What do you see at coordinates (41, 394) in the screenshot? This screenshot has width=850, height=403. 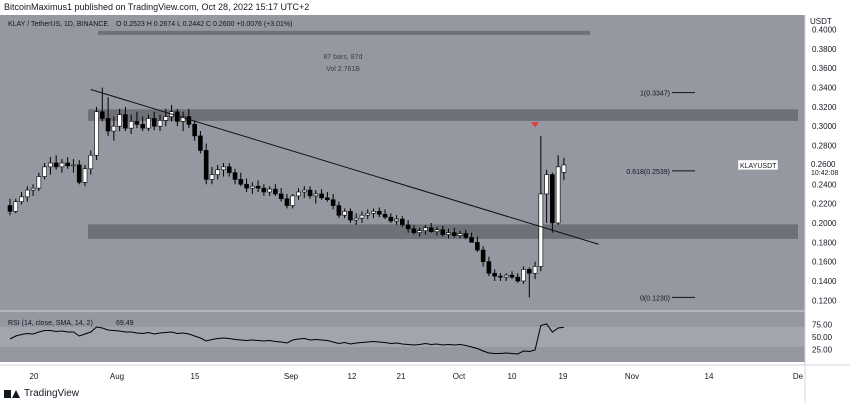 I see `tradingview-logo: TradingView` at bounding box center [41, 394].